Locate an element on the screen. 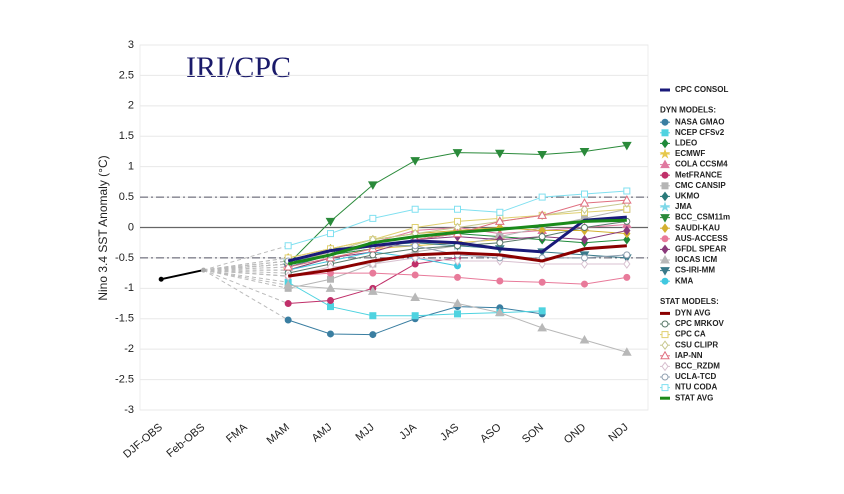  legend-label: NTU CODA is located at coordinates (696, 387).